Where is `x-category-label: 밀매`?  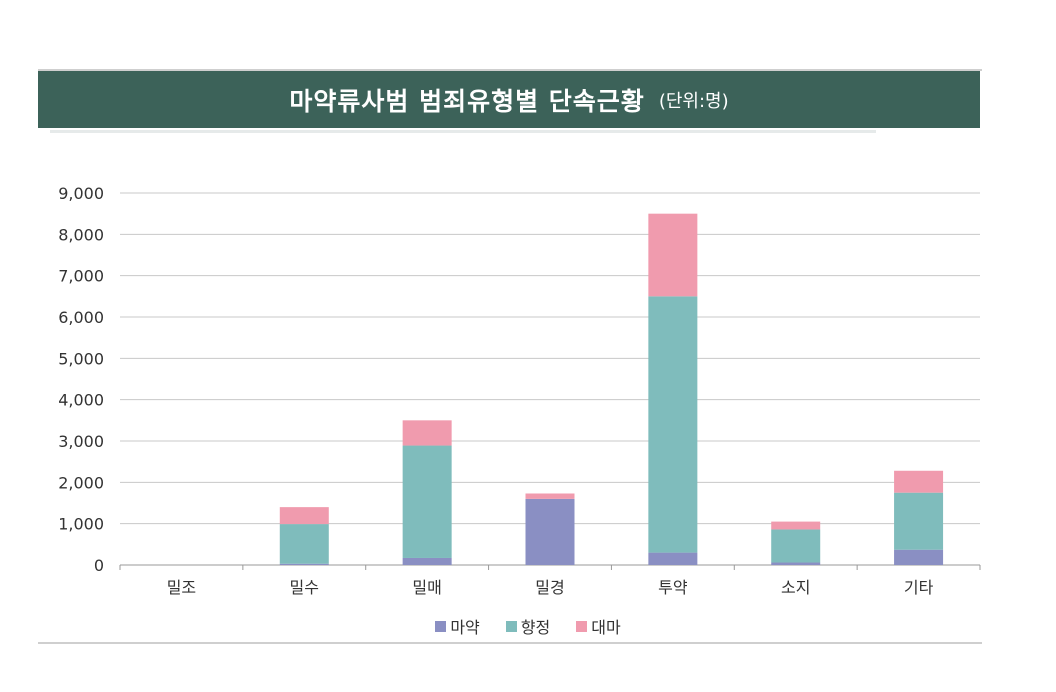
x-category-label: 밀매 is located at coordinates (426, 587).